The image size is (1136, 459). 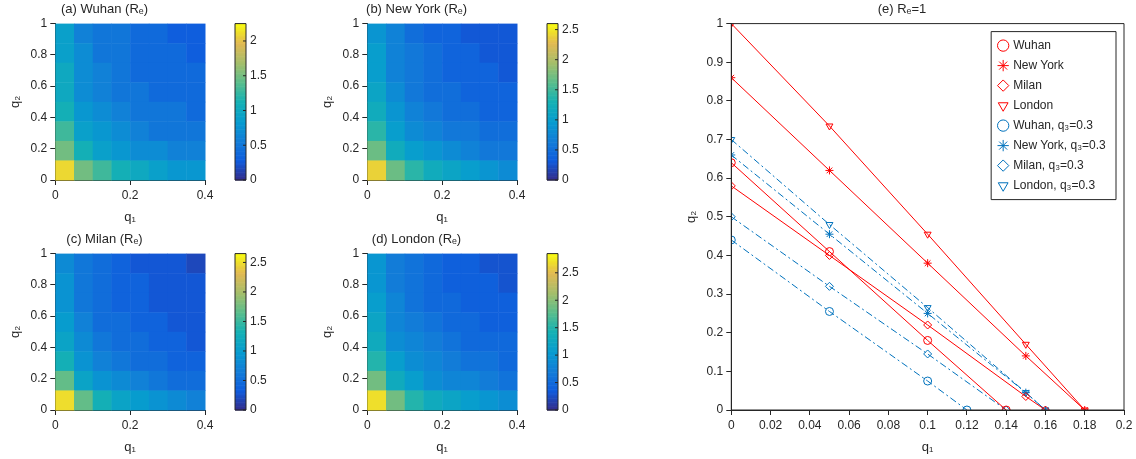 What do you see at coordinates (715, 216) in the screenshot?
I see `y-tick-label: 0.5` at bounding box center [715, 216].